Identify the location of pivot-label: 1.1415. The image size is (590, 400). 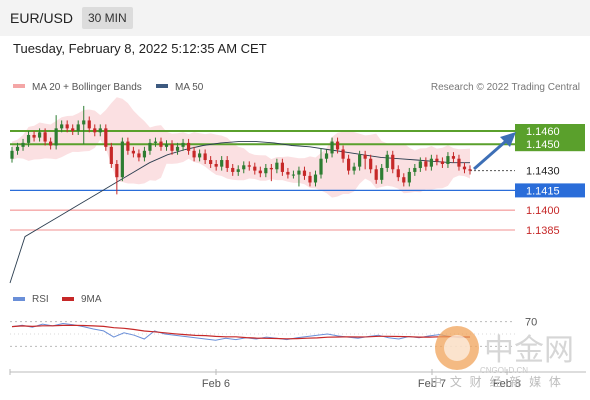
(543, 191).